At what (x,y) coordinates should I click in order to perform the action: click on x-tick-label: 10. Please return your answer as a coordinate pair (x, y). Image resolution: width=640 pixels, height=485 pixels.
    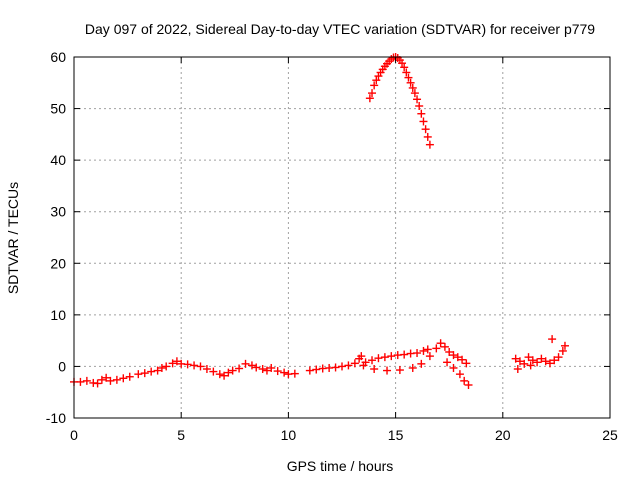
    Looking at the image, I should click on (289, 435).